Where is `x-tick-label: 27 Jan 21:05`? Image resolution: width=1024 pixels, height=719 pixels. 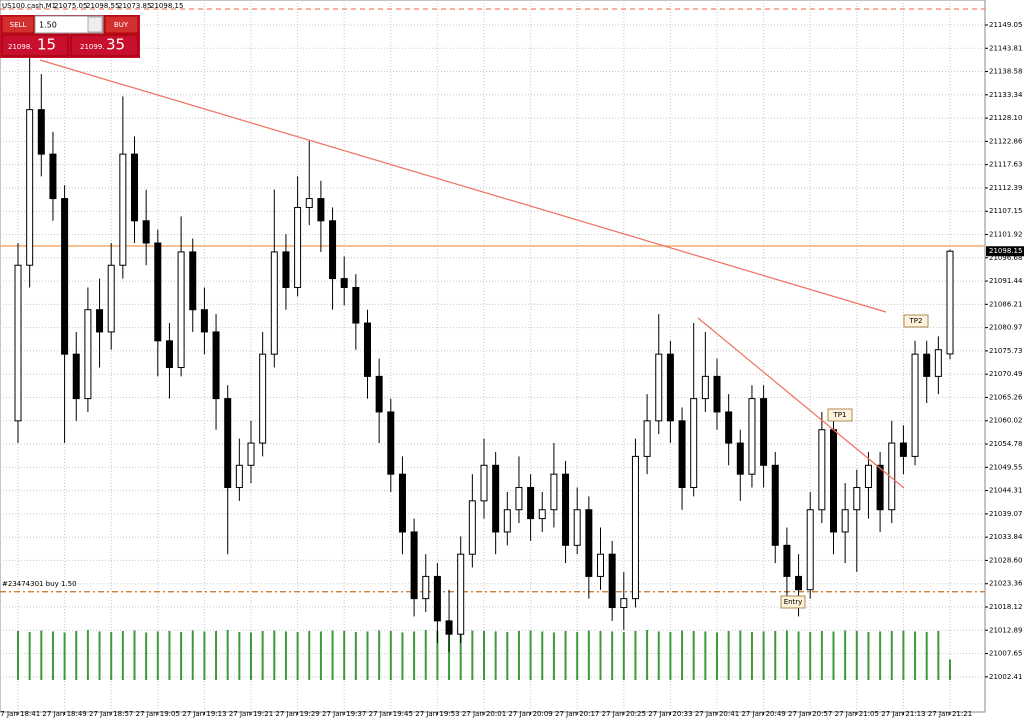
x-tick-label: 27 Jan 21:05 is located at coordinates (857, 714).